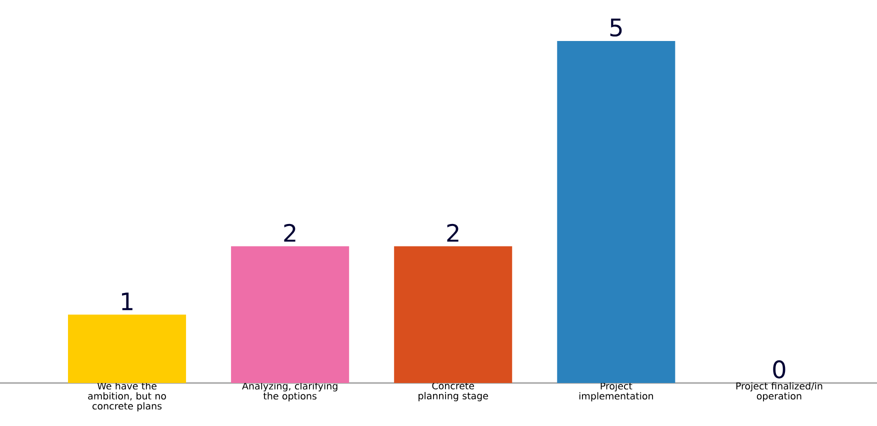  I want to click on x-tick-label: Project finalized/in operation, so click(779, 392).